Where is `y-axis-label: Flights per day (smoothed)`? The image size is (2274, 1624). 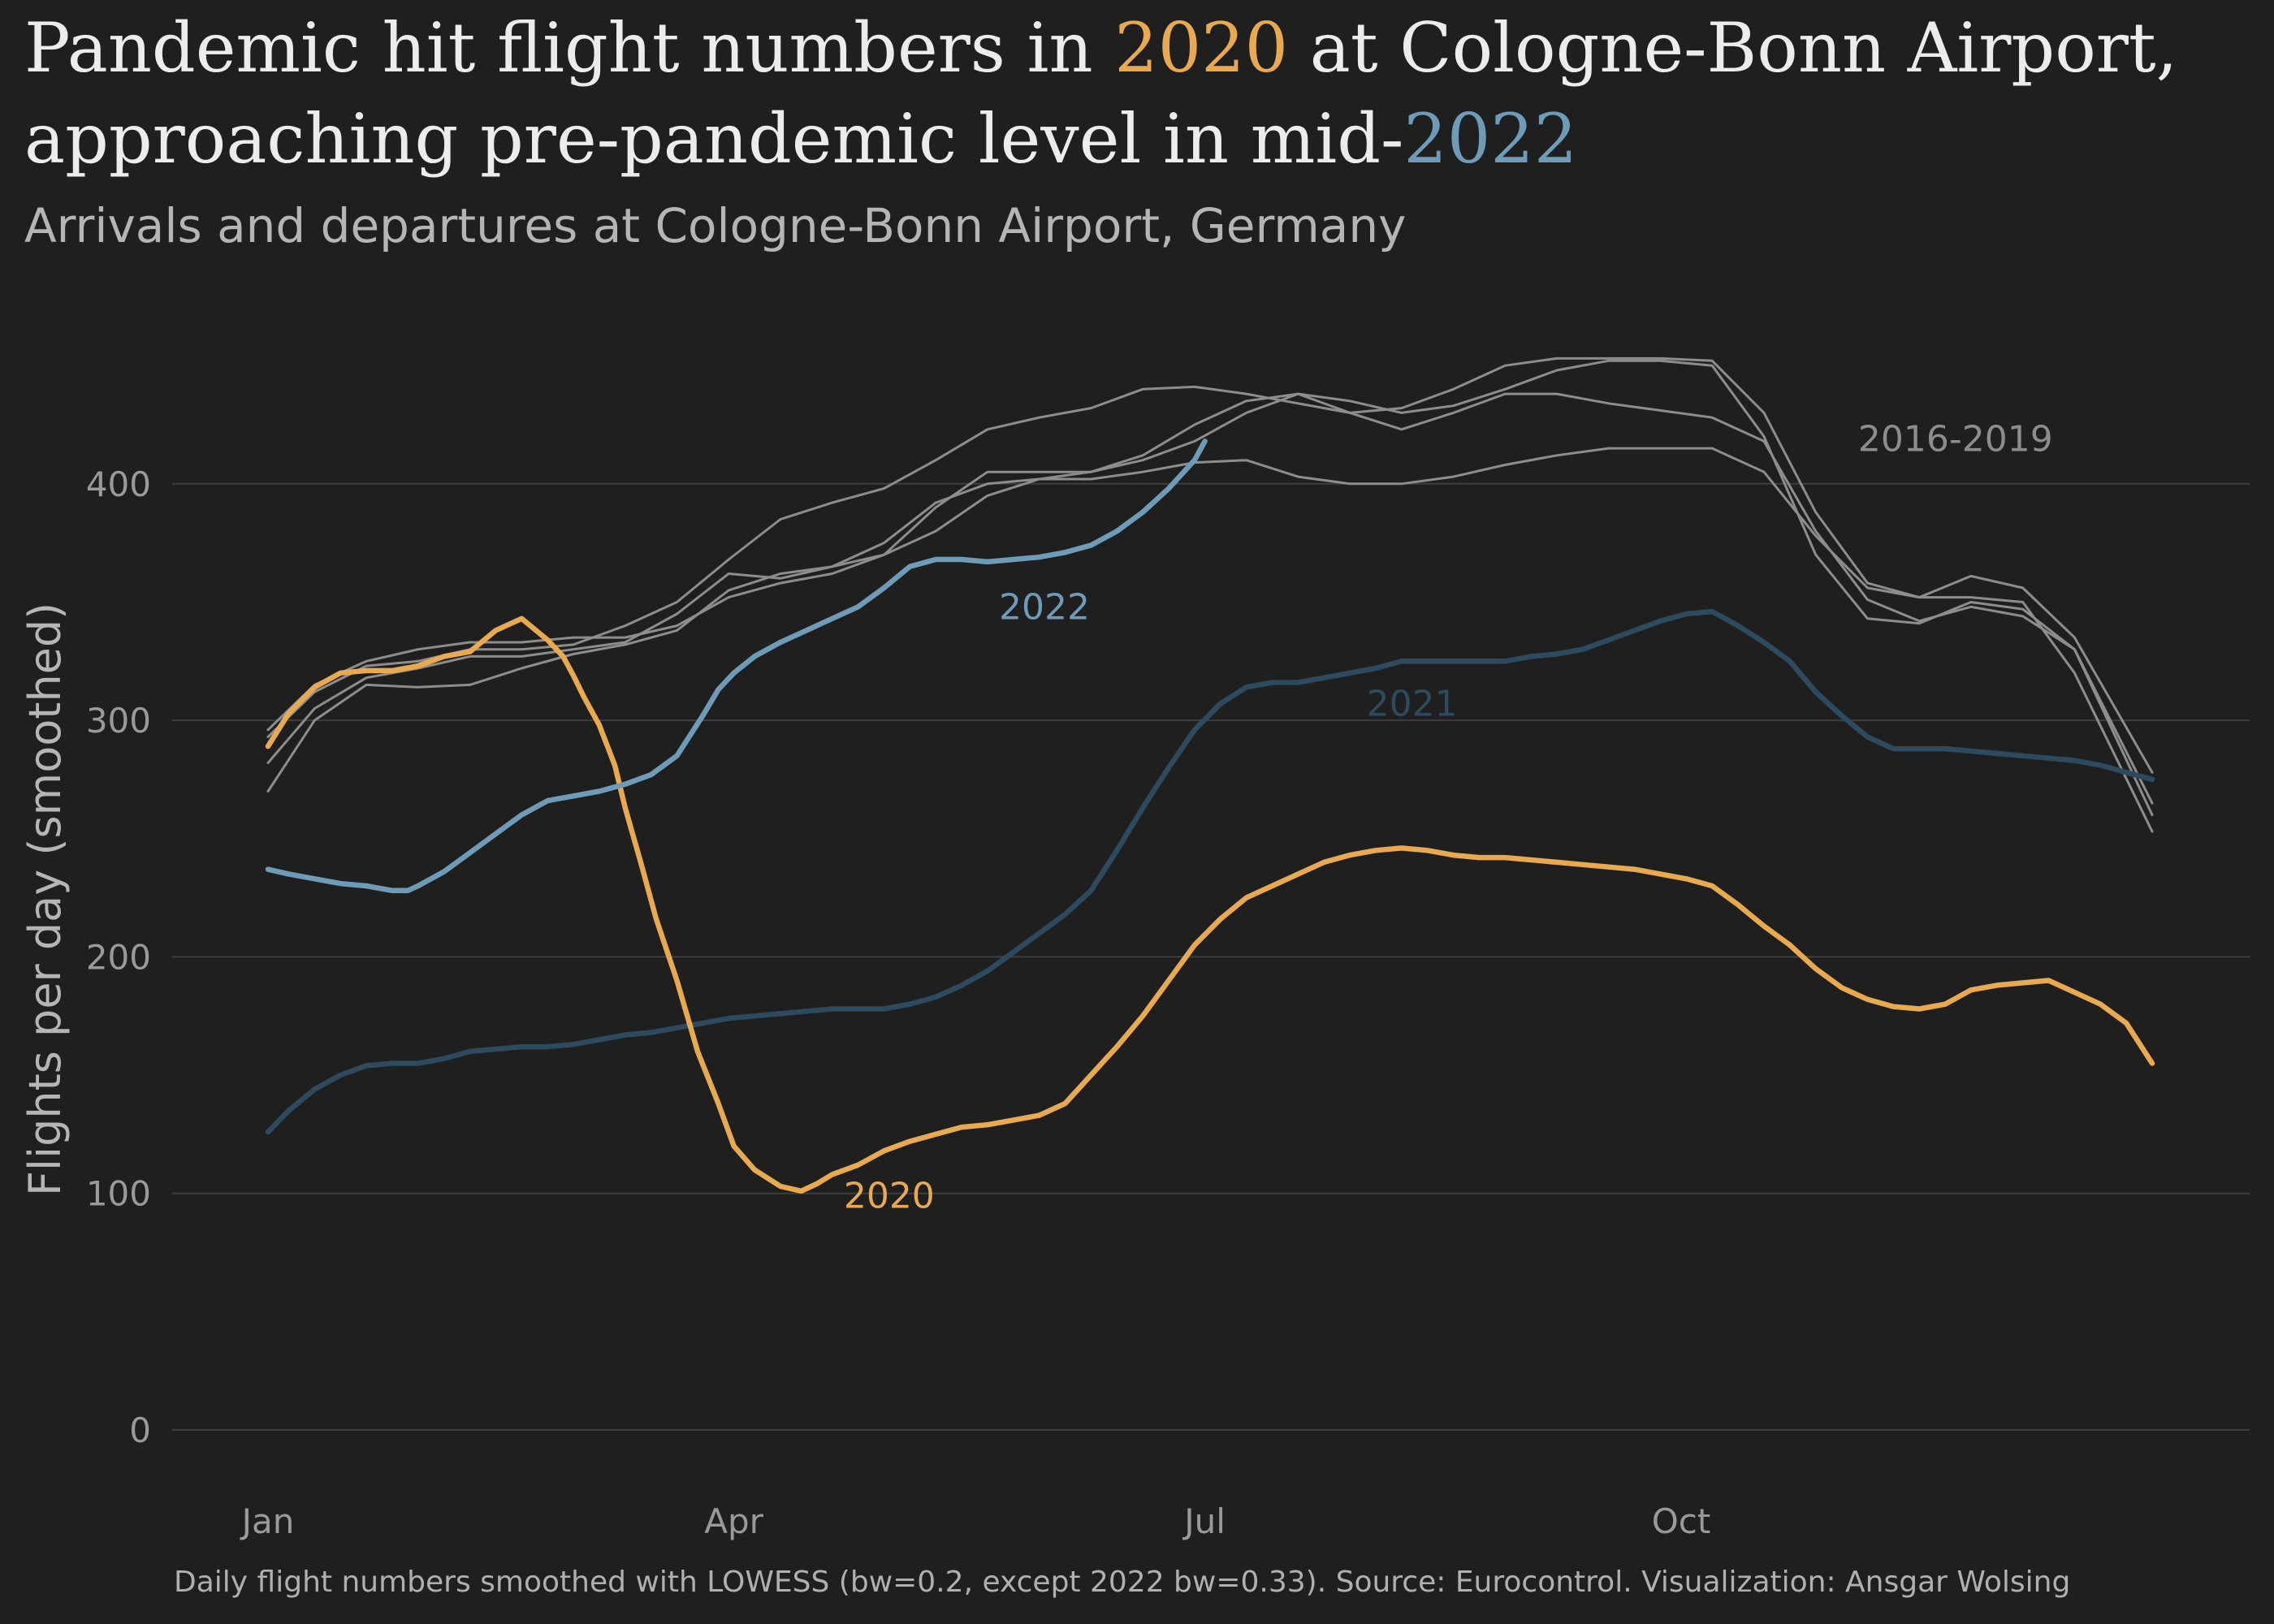
y-axis-label: Flights per day (smoothed) is located at coordinates (45, 899).